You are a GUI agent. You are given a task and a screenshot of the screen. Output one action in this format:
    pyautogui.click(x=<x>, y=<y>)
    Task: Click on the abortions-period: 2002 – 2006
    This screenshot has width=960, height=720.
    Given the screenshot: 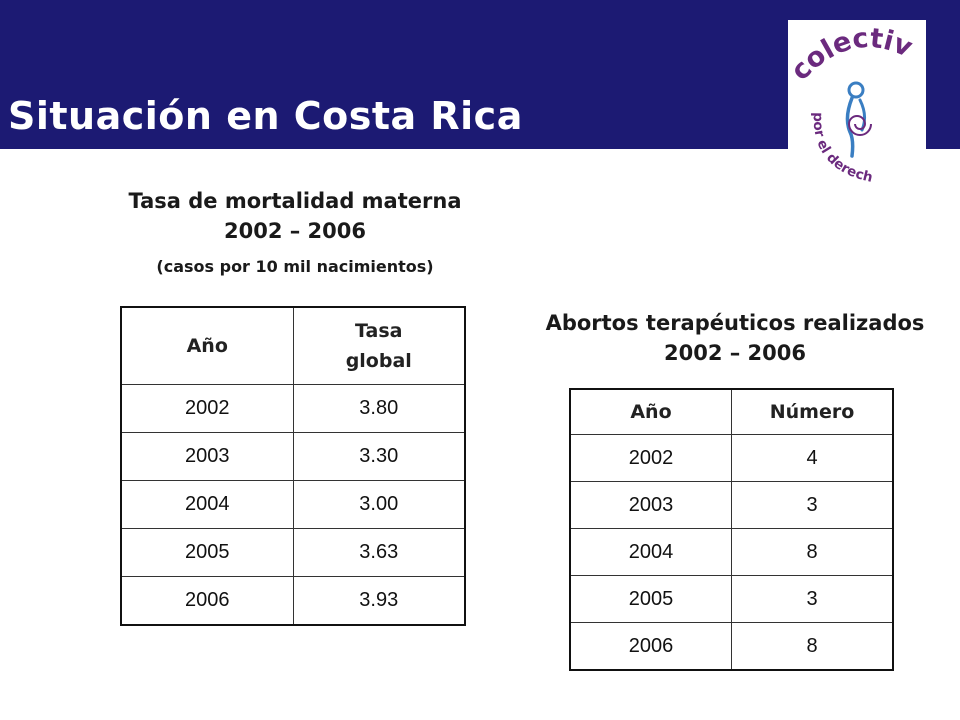 What is the action you would take?
    pyautogui.click(x=735, y=353)
    